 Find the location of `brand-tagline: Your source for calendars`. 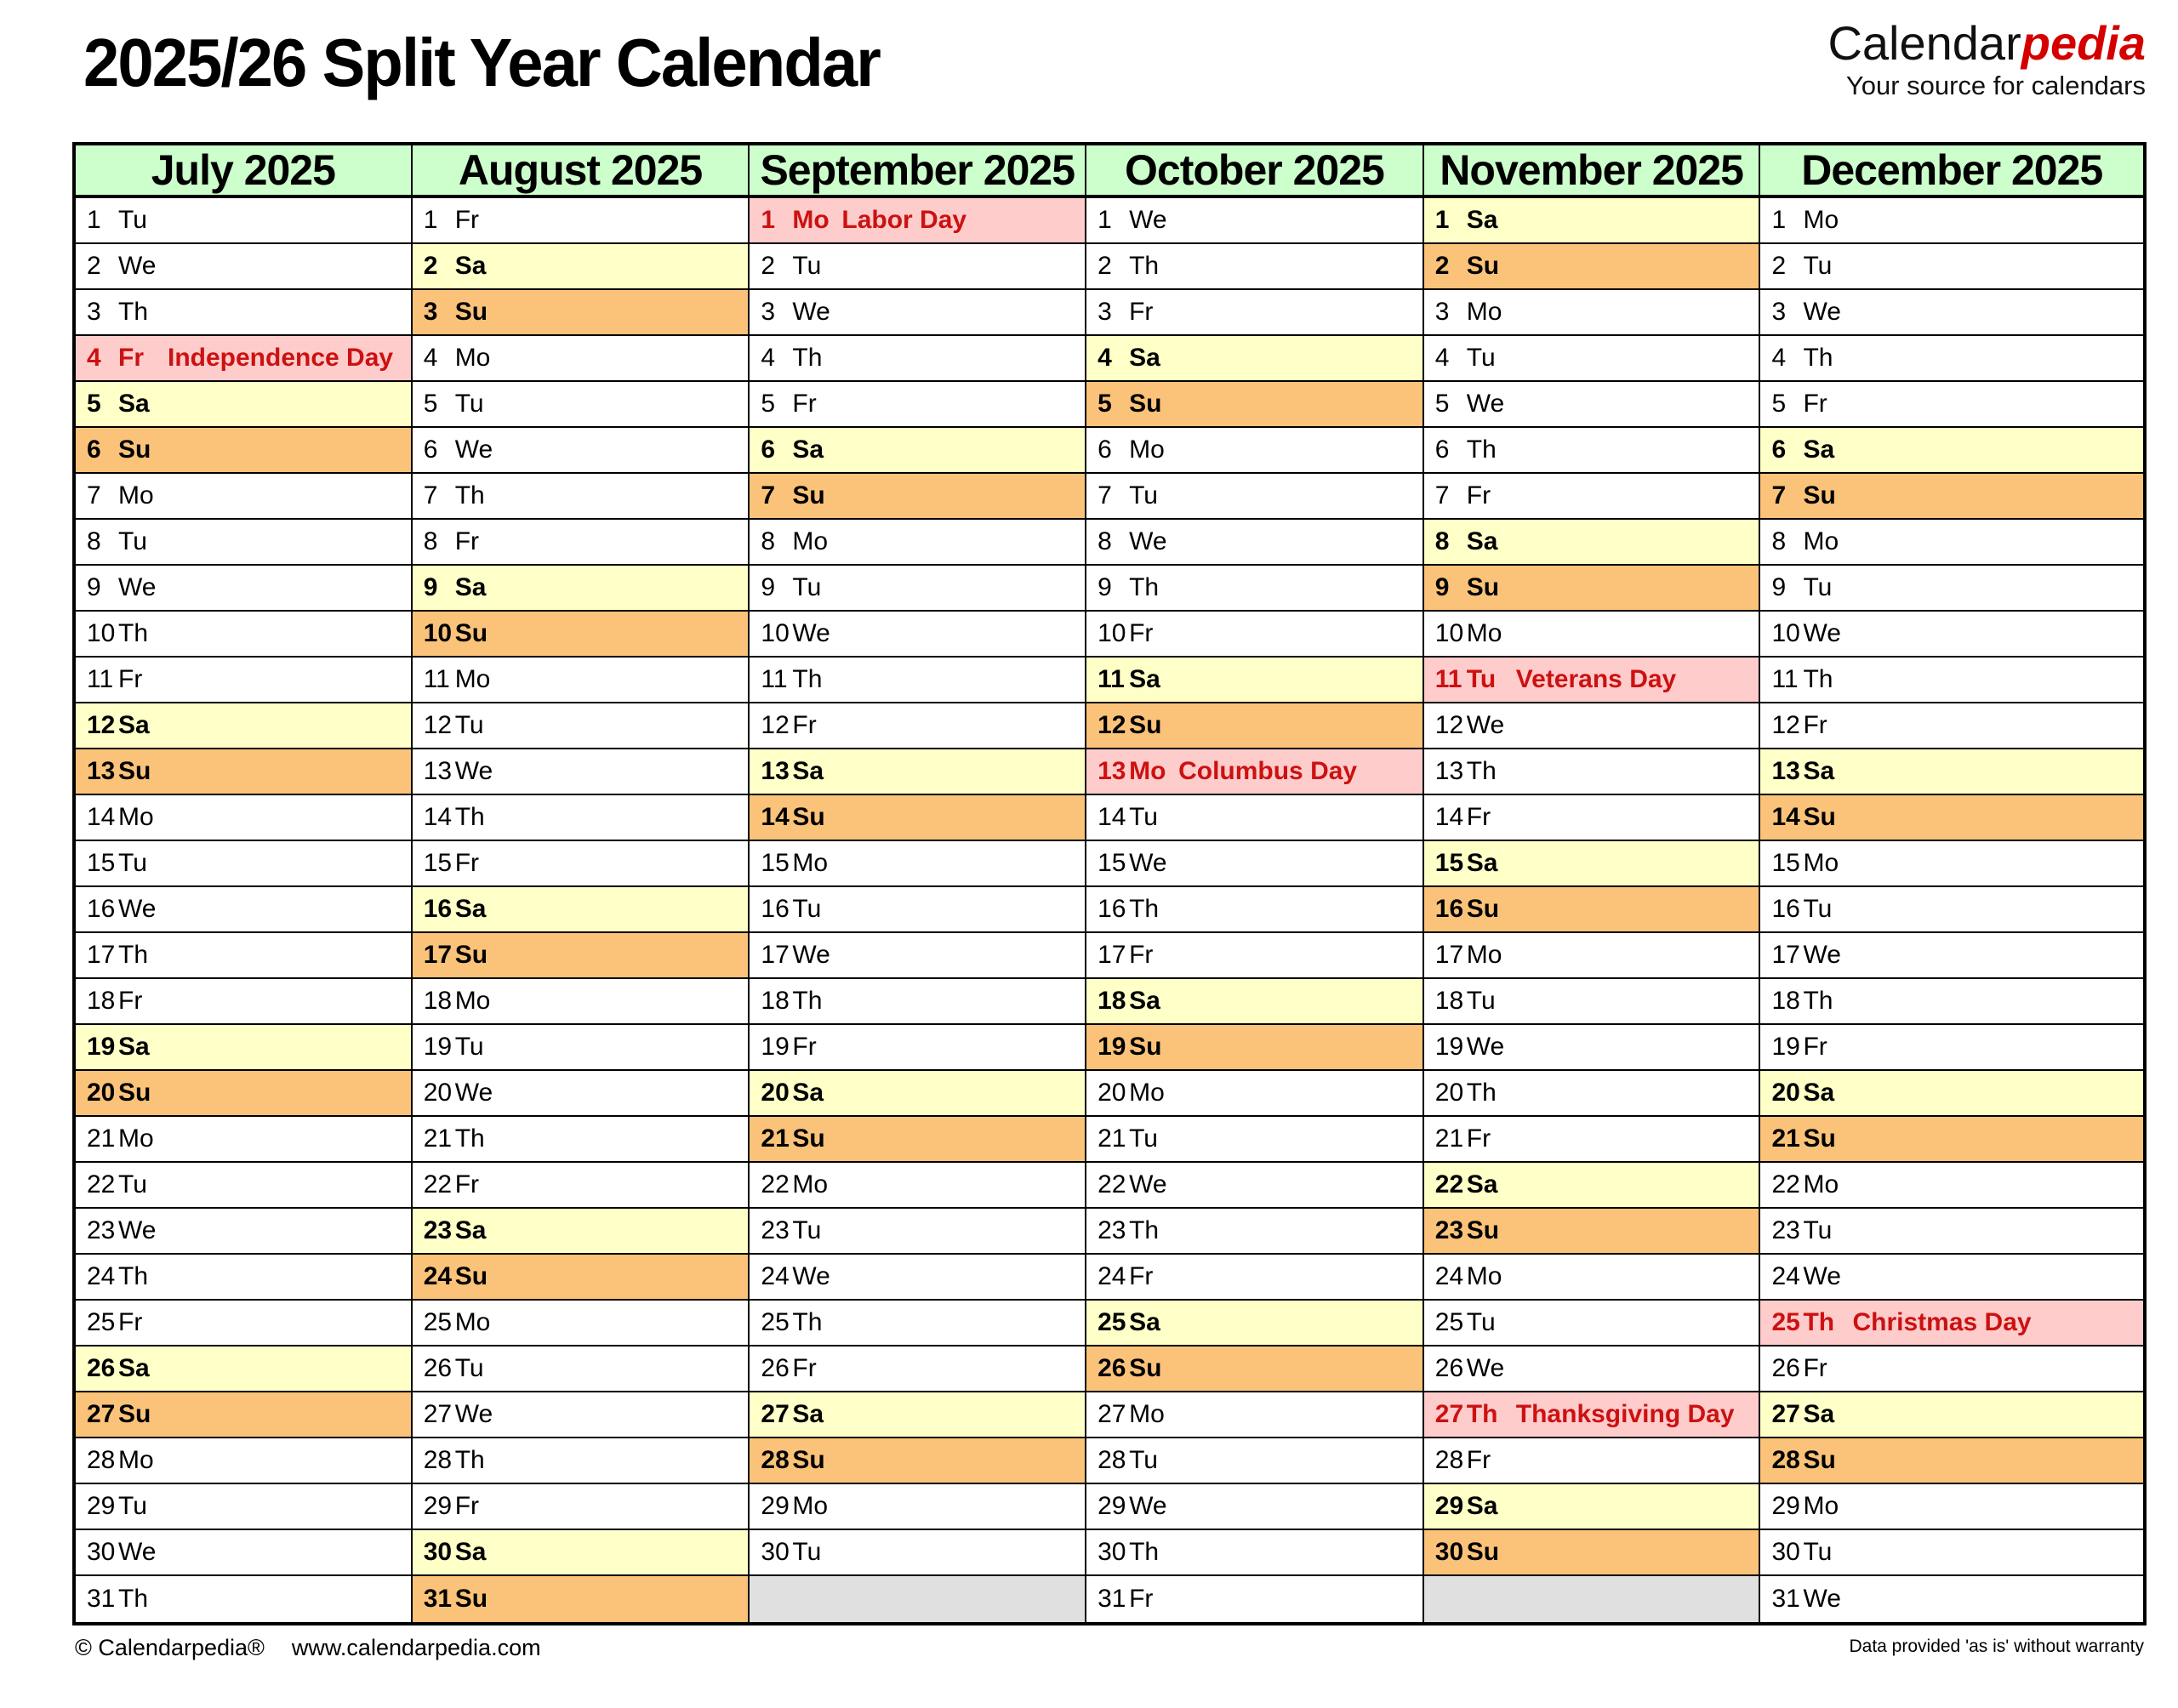

brand-tagline: Your source for calendars is located at coordinates (1995, 85).